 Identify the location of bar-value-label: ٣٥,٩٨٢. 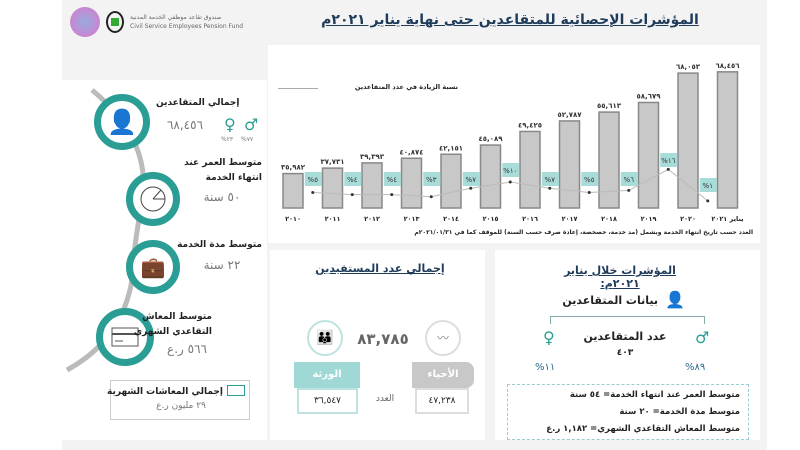
(293, 168).